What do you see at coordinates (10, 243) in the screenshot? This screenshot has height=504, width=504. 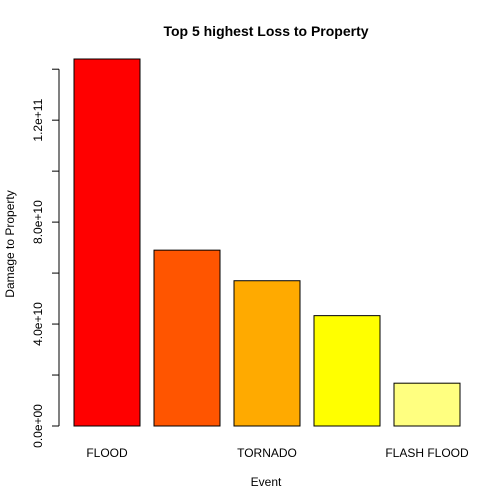 I see `y-axis-label: Damage to Property` at bounding box center [10, 243].